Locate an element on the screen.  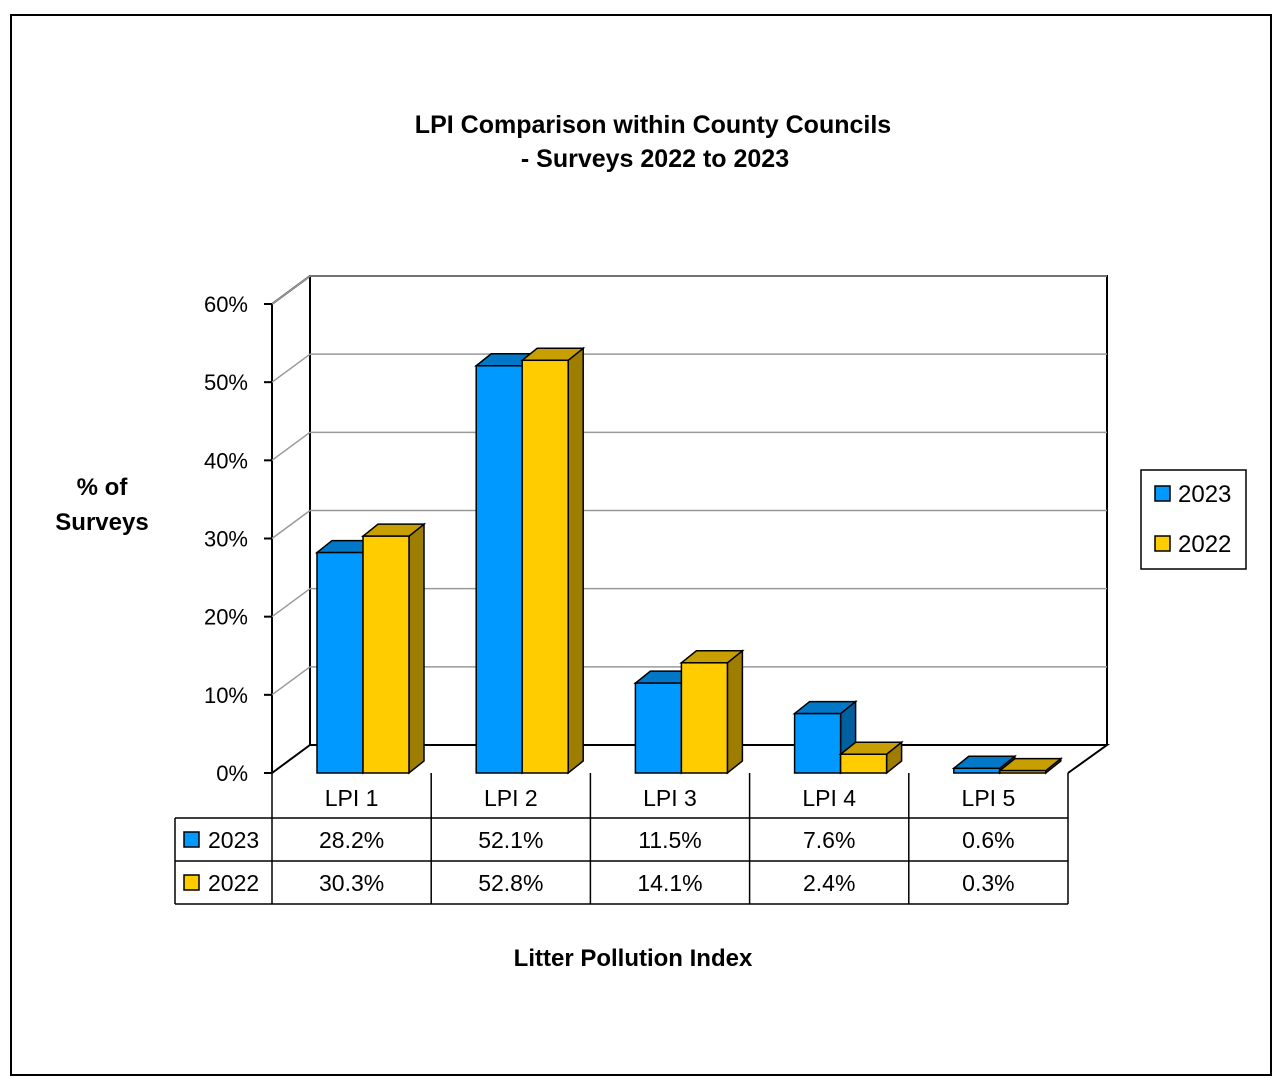
table-value-cell: 7.6% is located at coordinates (829, 840).